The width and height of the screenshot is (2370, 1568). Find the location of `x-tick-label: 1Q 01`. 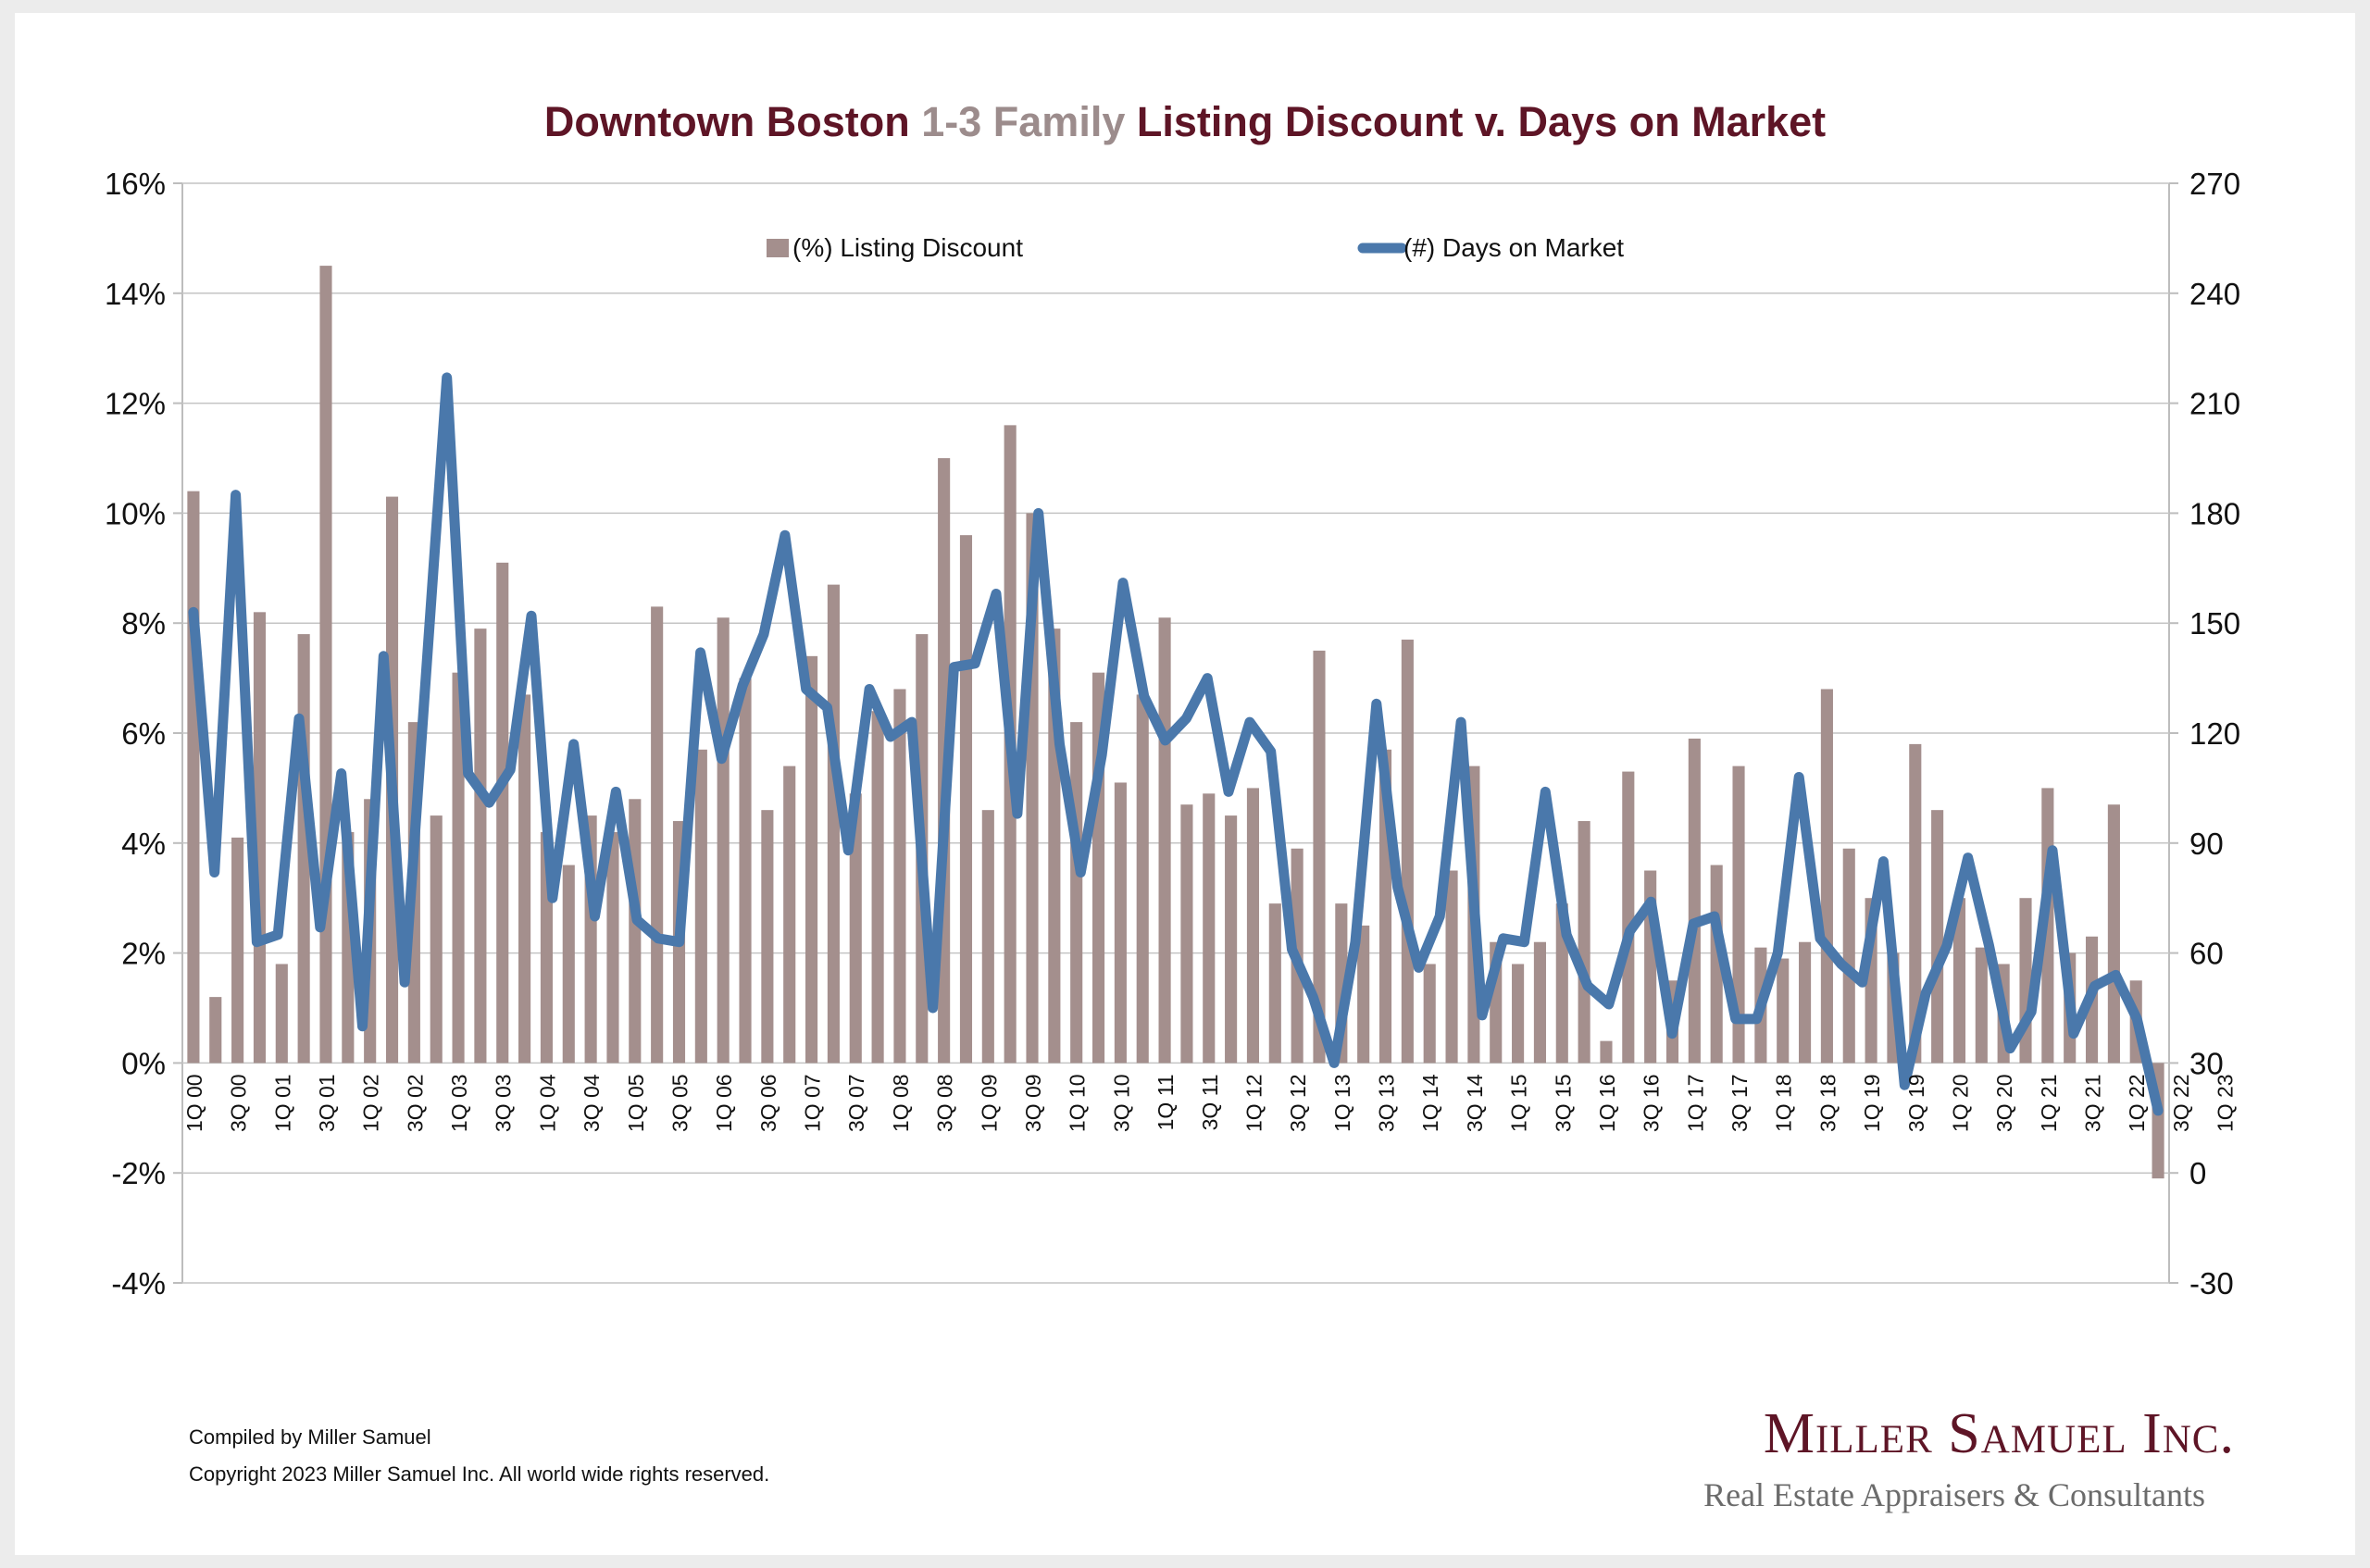

x-tick-label: 1Q 01 is located at coordinates (282, 1103).